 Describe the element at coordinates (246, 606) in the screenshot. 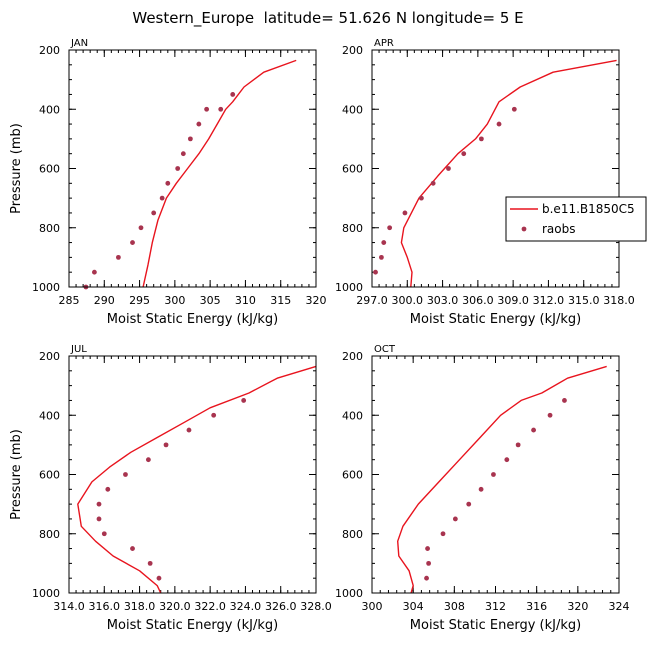

I see `x-tick-label: 324.0` at that location.